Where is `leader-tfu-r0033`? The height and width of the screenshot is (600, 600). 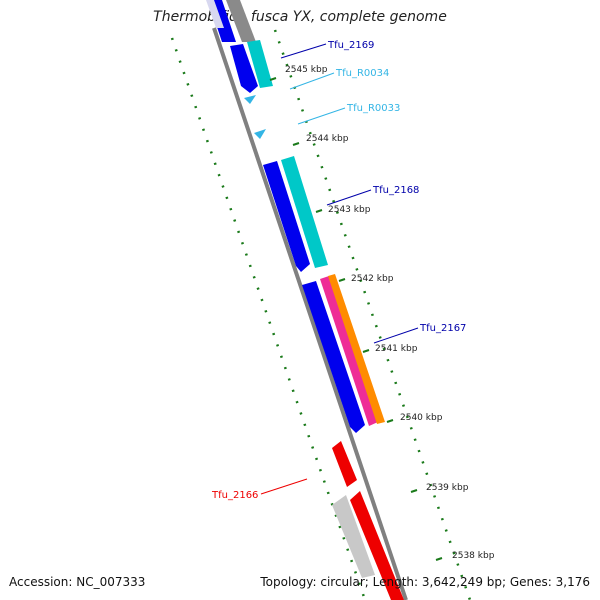
leader-tfu-r0033 is located at coordinates (321, 116).